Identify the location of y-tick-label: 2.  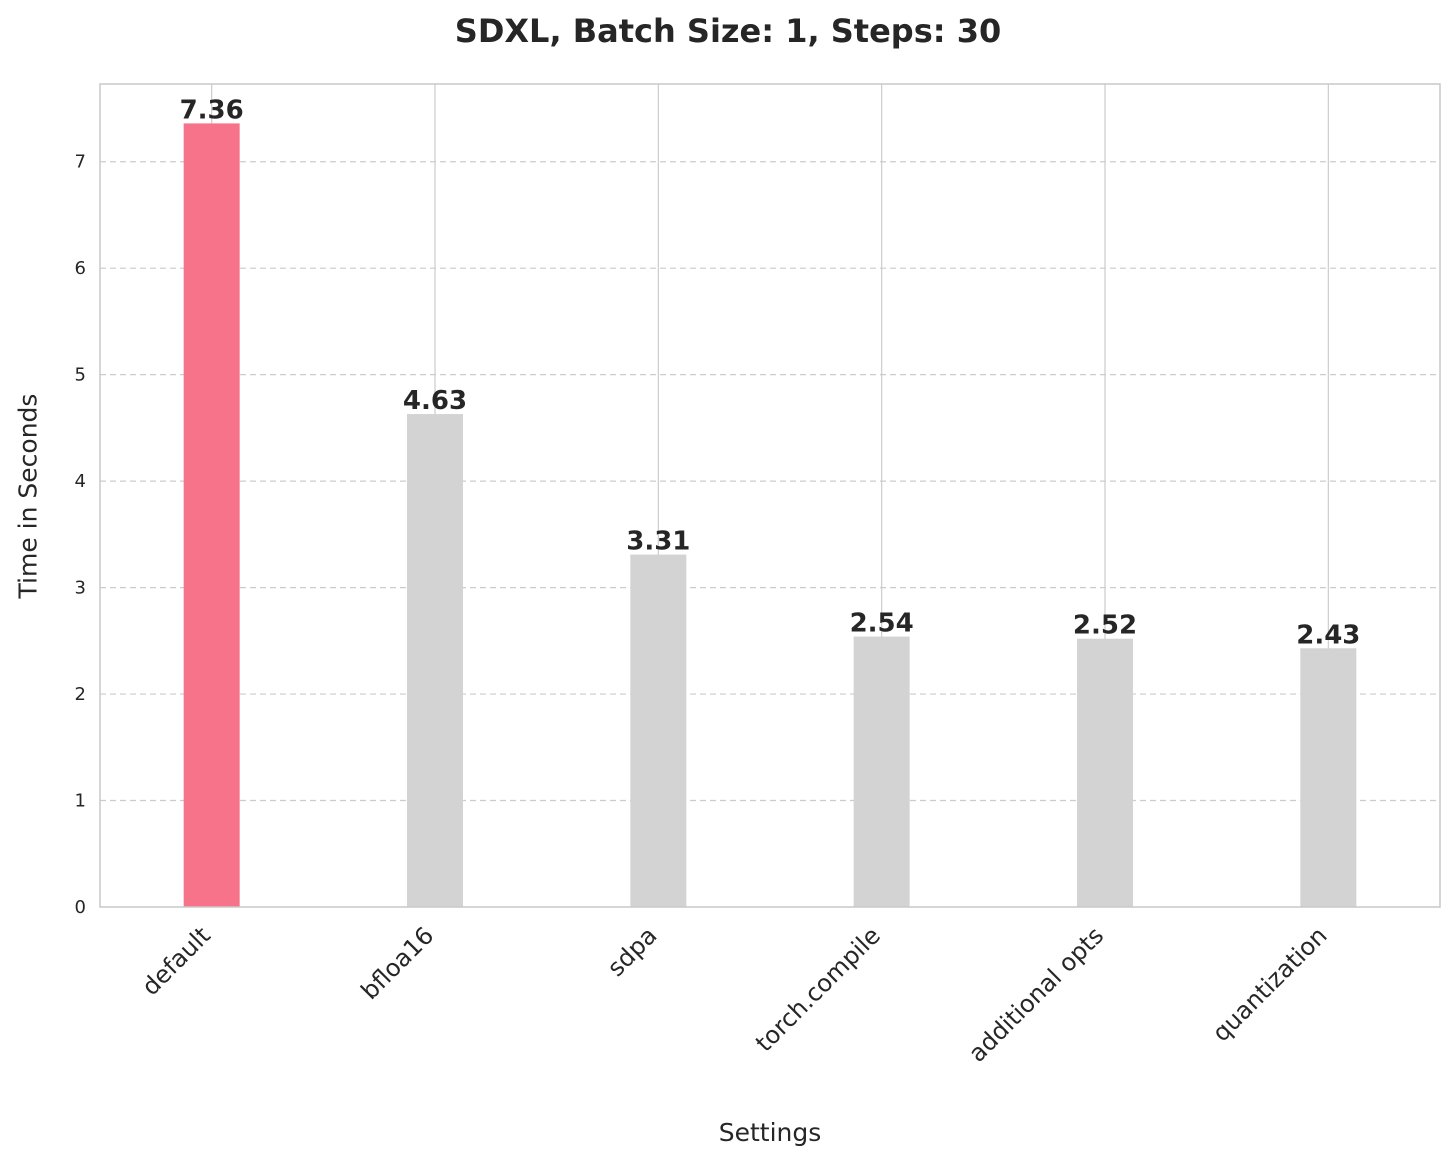
(80, 694).